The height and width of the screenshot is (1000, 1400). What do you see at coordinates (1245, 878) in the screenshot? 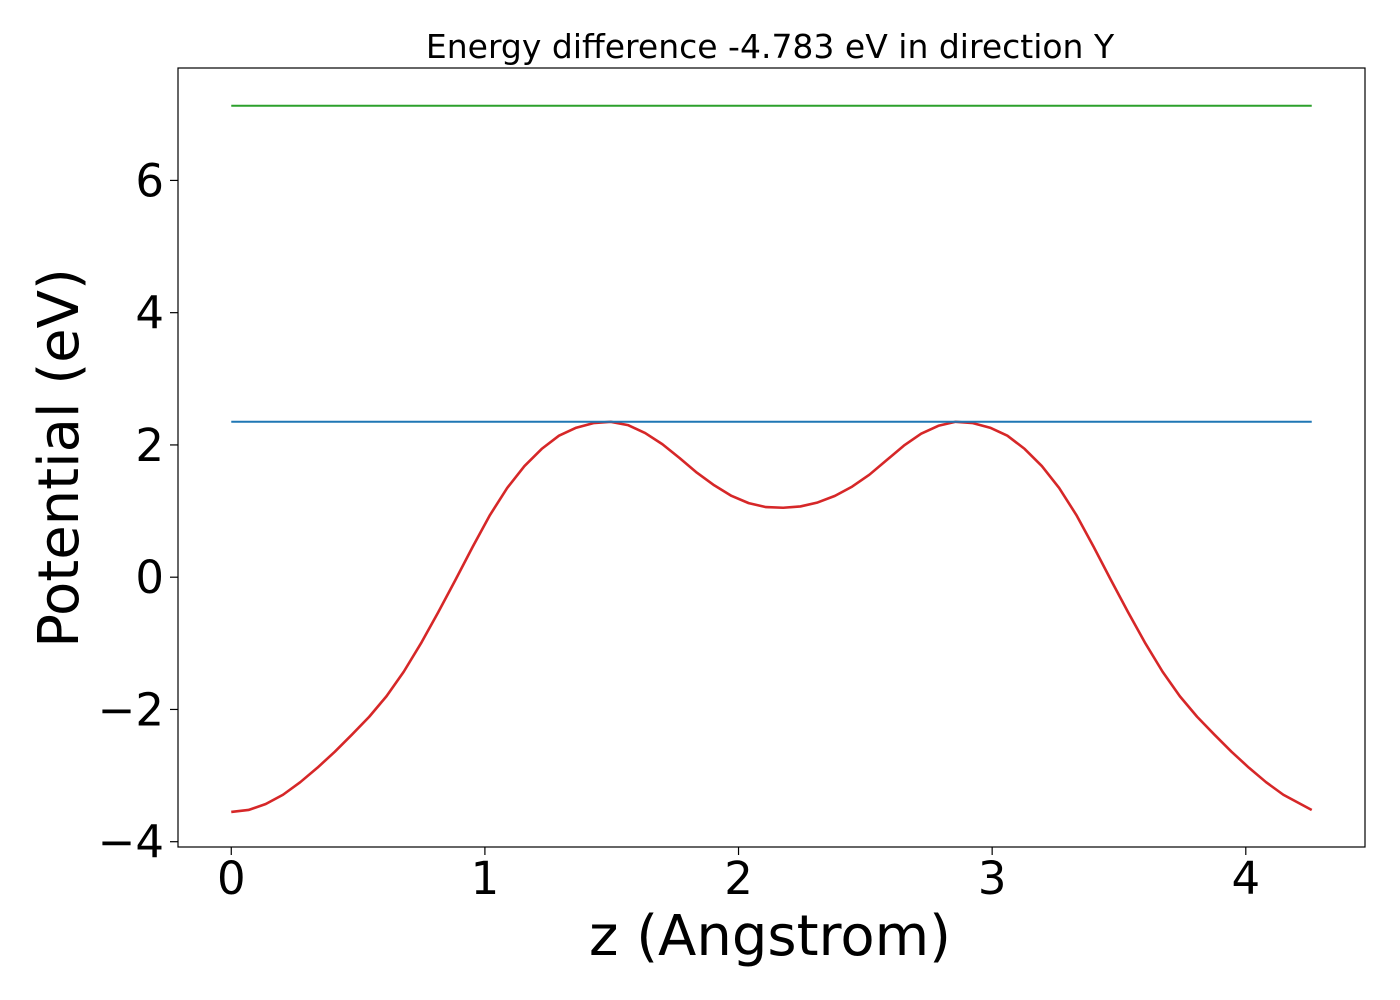
I see `x-tick-label: 4` at bounding box center [1245, 878].